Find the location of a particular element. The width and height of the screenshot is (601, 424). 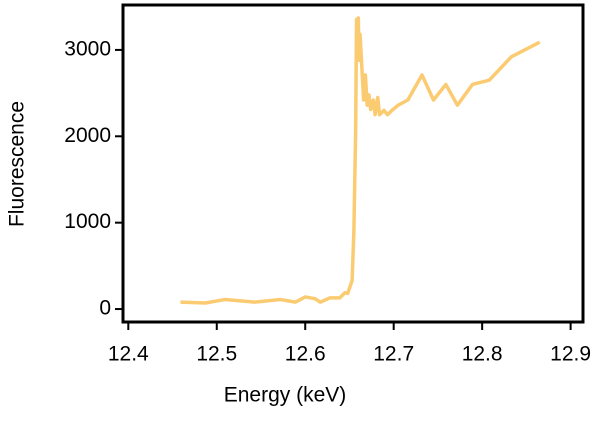

y-axis-label: Fluorescence is located at coordinates (17, 164).